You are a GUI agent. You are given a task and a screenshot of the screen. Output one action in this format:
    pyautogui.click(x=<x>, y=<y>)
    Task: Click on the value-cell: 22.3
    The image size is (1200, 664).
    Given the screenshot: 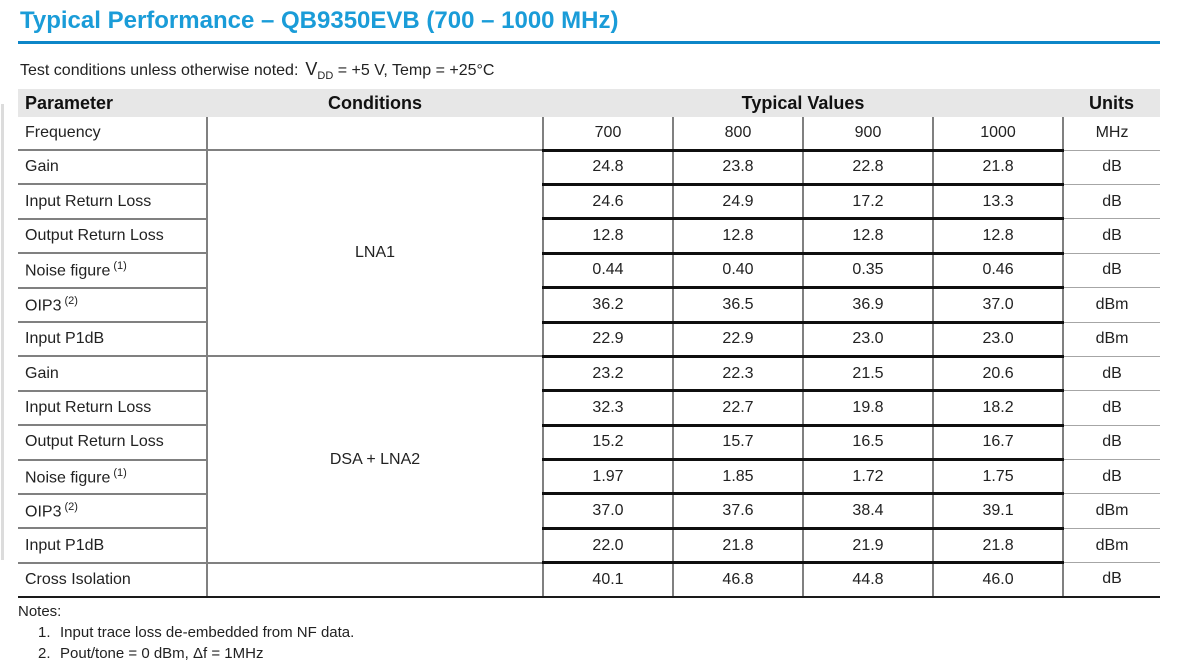 What is the action you would take?
    pyautogui.click(x=738, y=374)
    